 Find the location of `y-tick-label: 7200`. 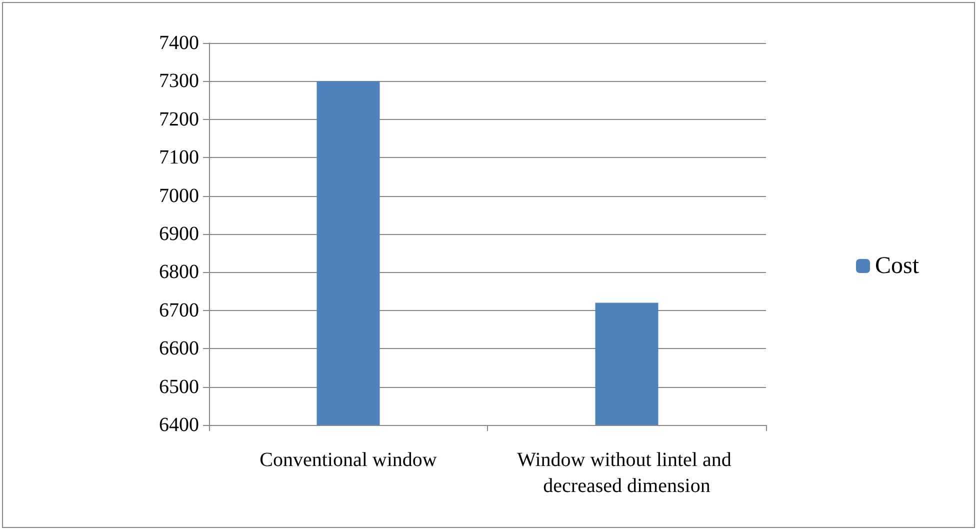

y-tick-label: 7200 is located at coordinates (179, 119).